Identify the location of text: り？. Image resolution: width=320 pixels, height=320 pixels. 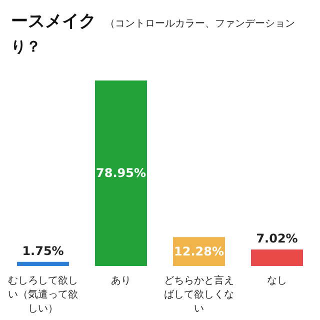
(26, 47).